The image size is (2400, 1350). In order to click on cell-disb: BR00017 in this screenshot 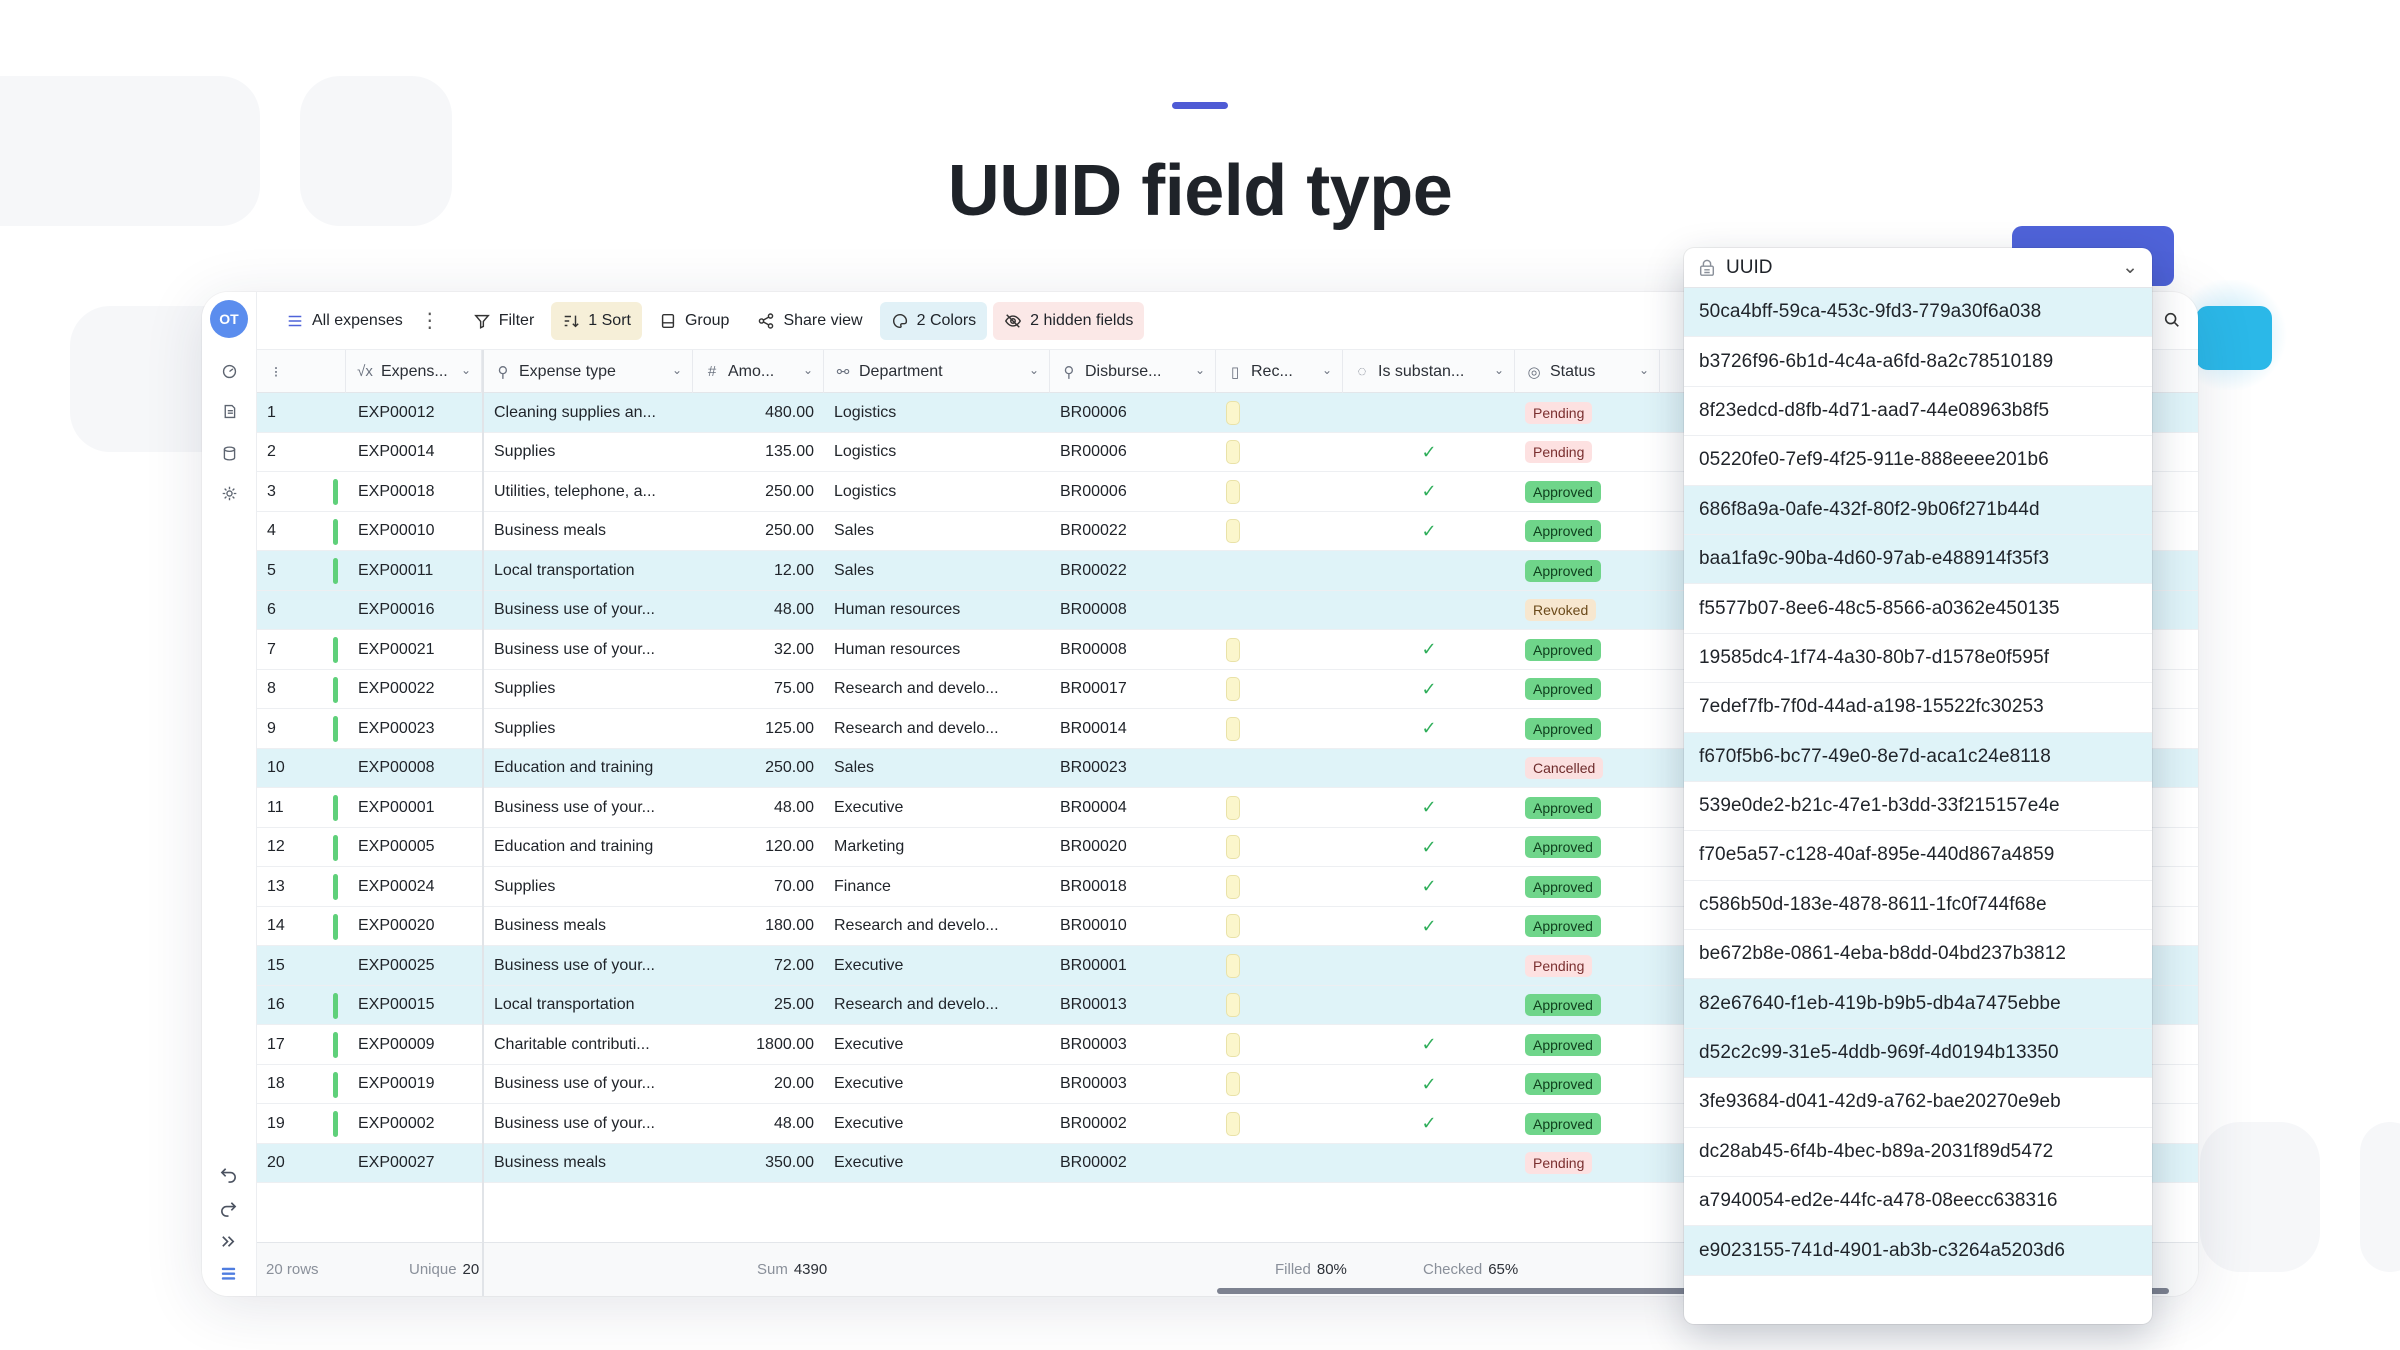, I will do `click(1093, 688)`.